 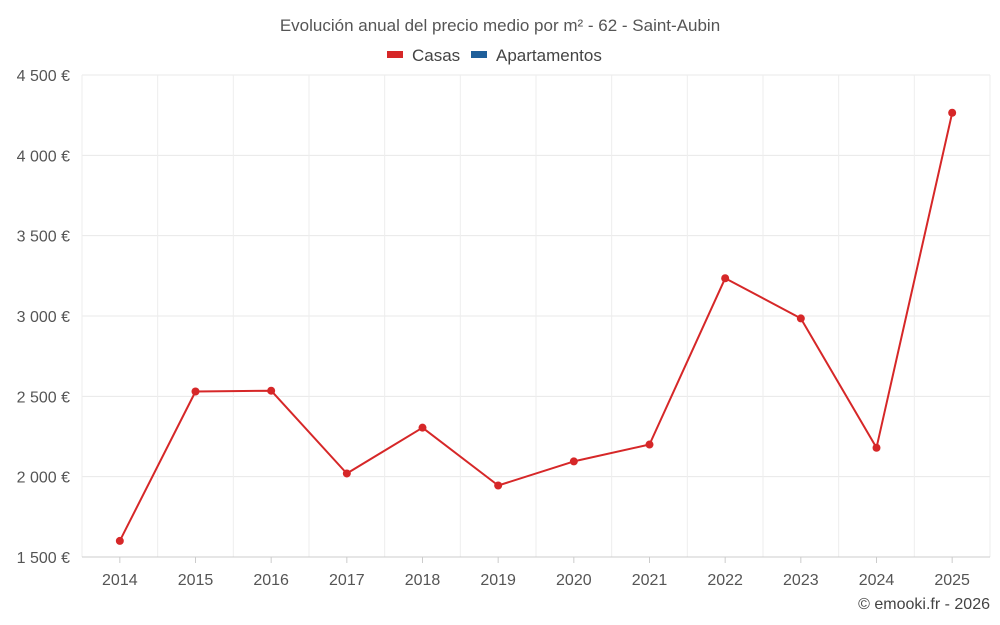 I want to click on legend-label-casas: Casas, so click(x=436, y=55).